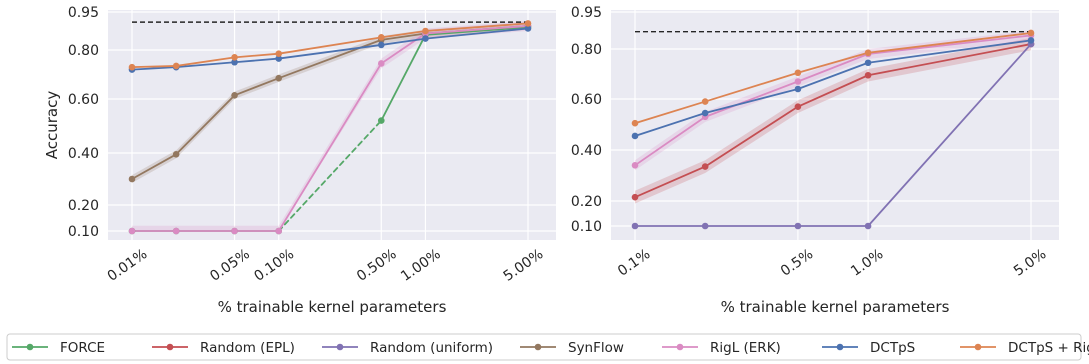 The image size is (1089, 364). I want to click on left-force-point, so click(381, 120).